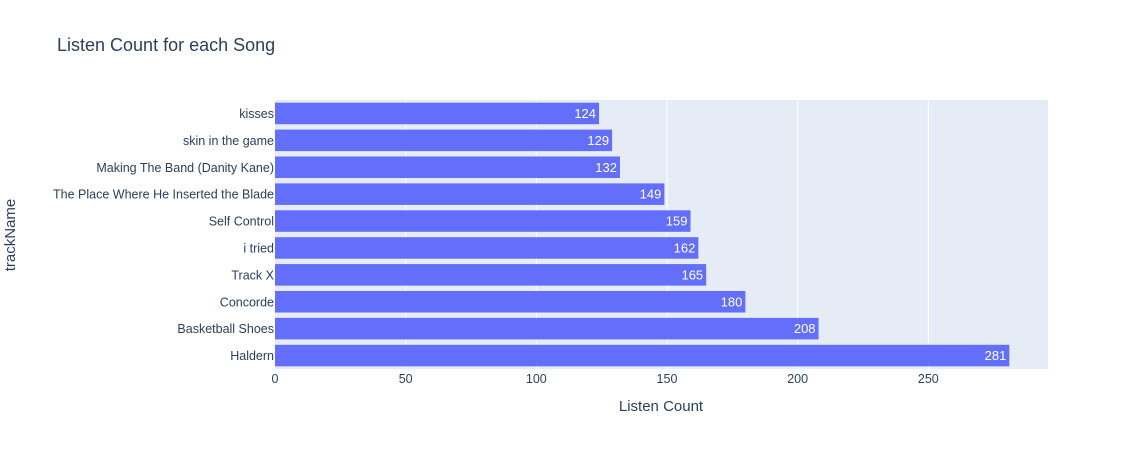  What do you see at coordinates (536, 379) in the screenshot?
I see `x-tick-label: 100` at bounding box center [536, 379].